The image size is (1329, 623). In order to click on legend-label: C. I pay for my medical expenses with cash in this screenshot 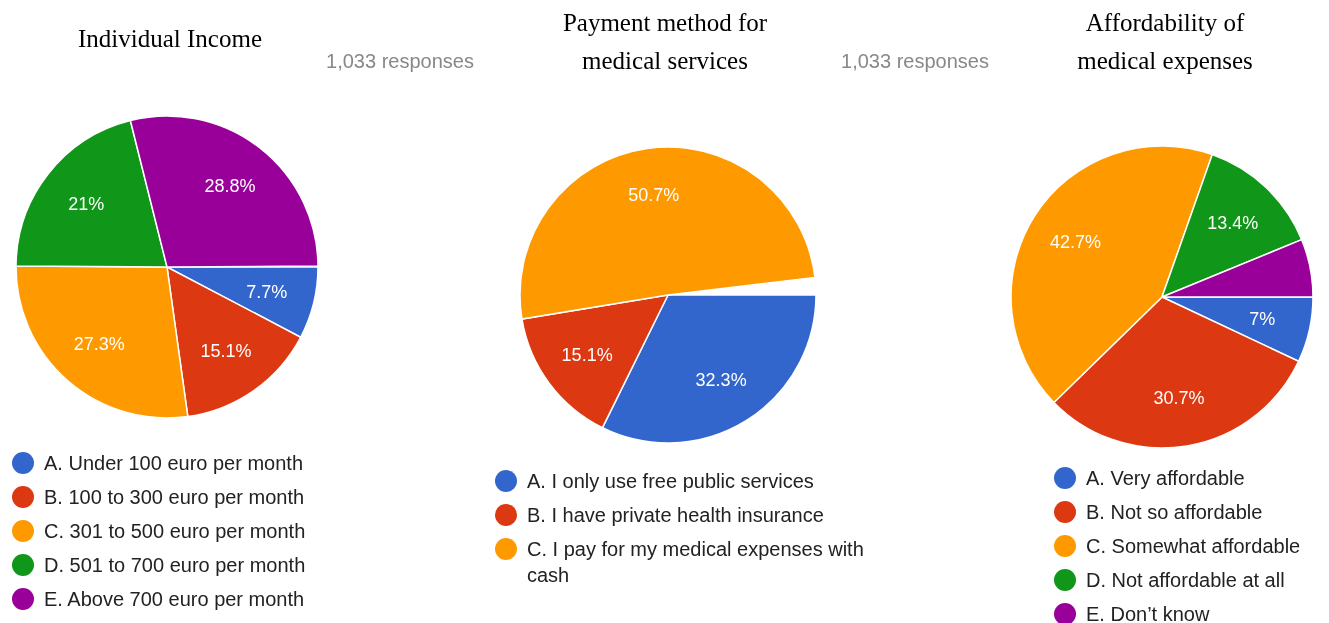, I will do `click(696, 562)`.